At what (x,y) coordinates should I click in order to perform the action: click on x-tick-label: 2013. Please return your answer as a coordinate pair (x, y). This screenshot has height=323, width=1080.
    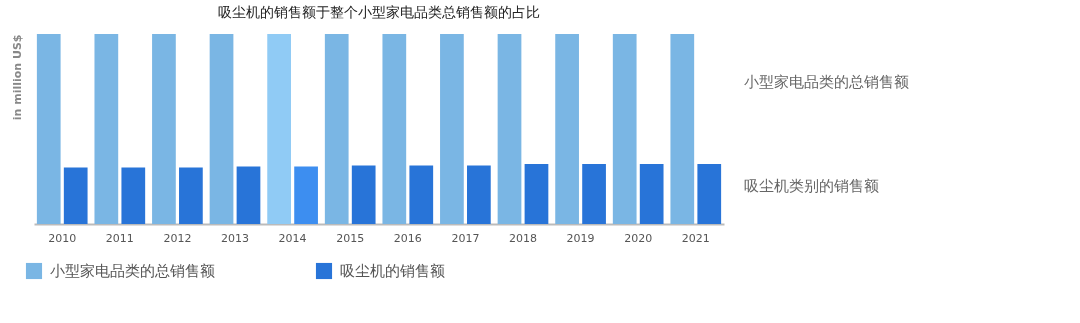
    Looking at the image, I should click on (235, 238).